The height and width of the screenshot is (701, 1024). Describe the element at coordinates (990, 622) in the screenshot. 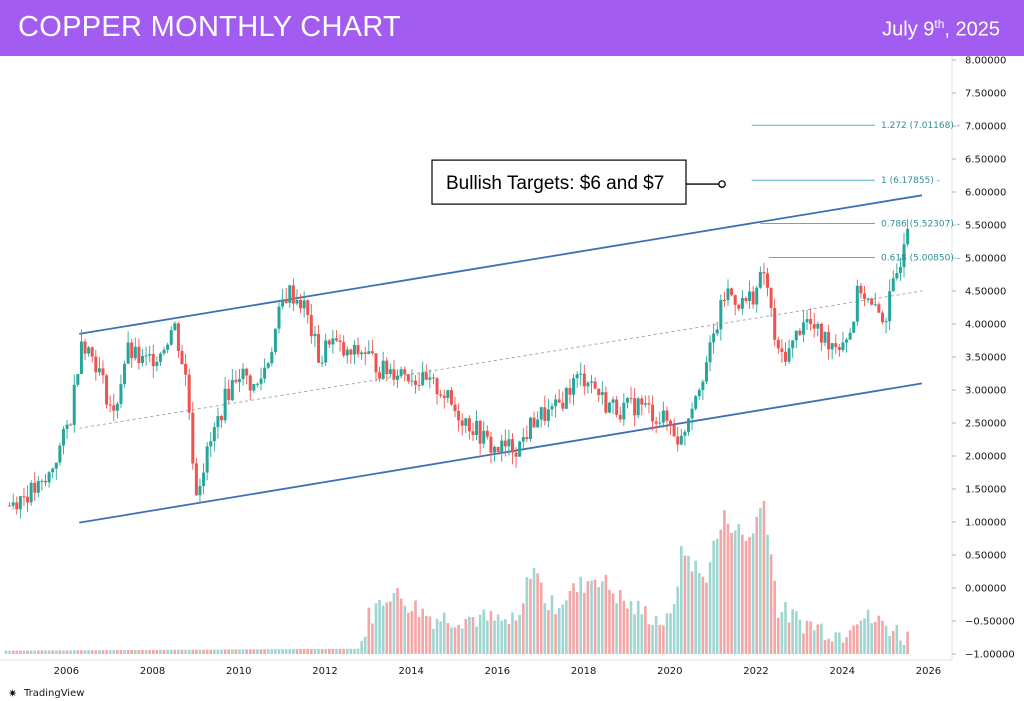

I see `y-tick-label: −0.50000` at that location.